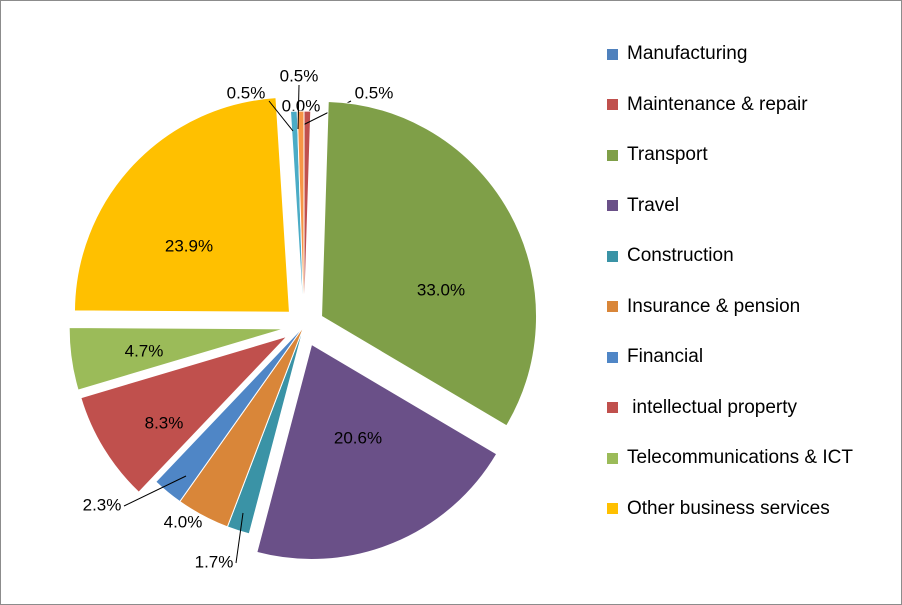 The height and width of the screenshot is (605, 902). I want to click on data-label-transport: 33.0%, so click(441, 289).